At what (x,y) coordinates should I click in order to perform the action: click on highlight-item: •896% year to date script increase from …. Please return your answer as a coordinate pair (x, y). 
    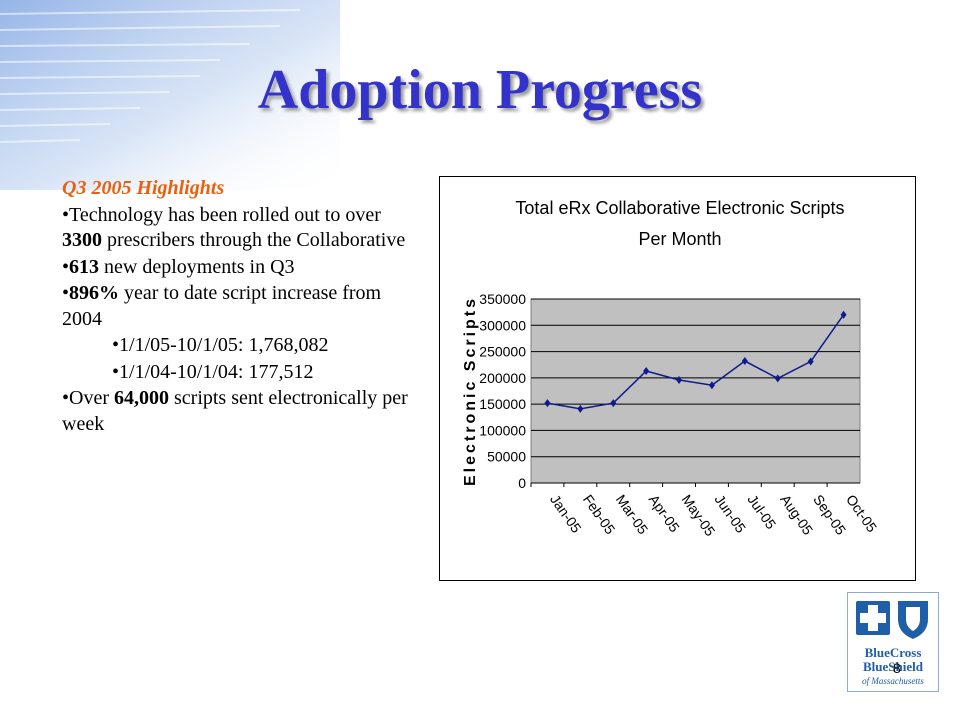
    Looking at the image, I should click on (222, 306).